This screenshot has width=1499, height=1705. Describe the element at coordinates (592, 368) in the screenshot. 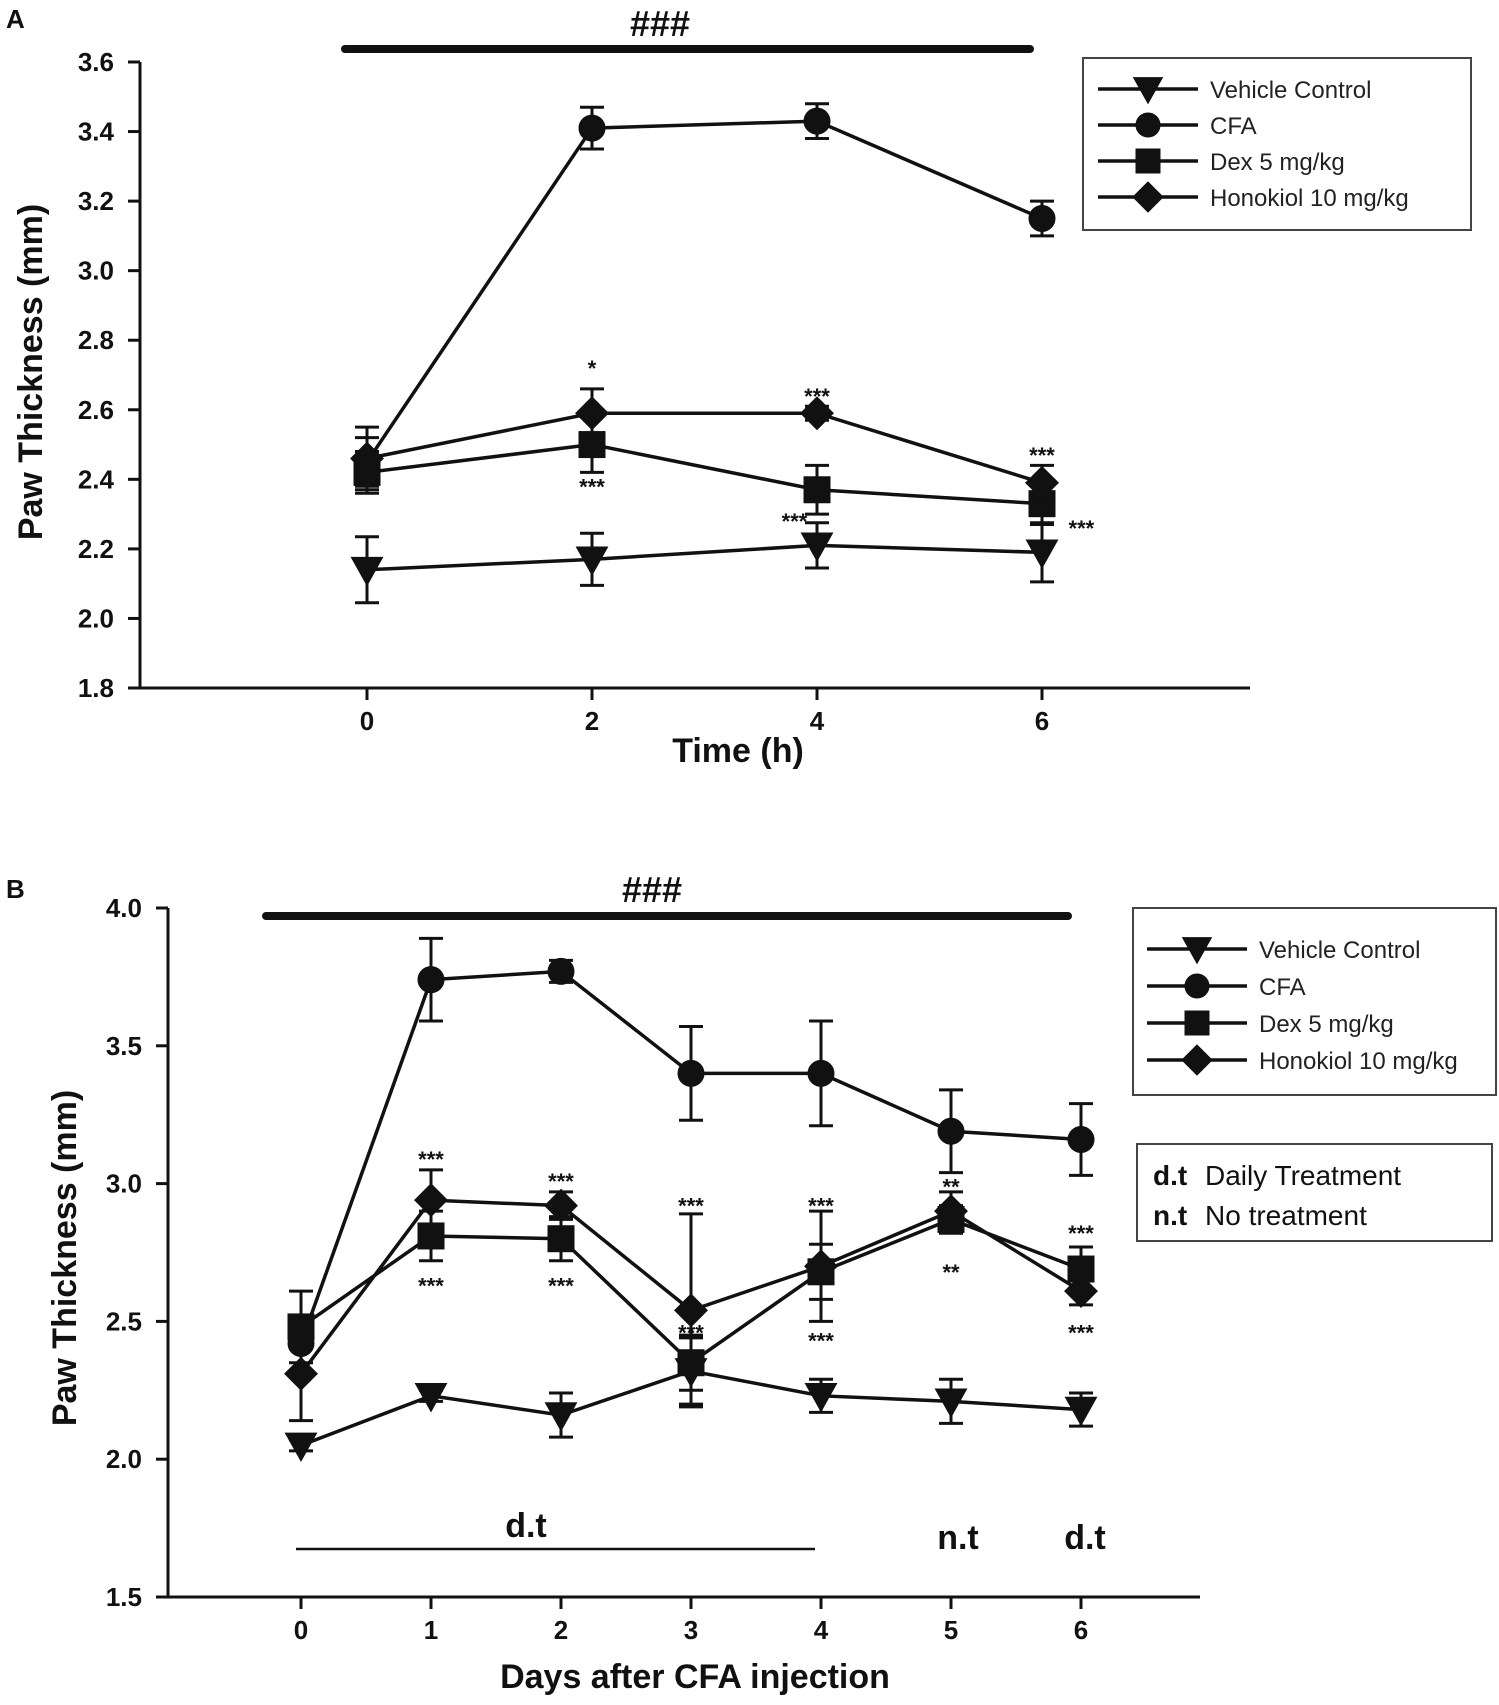

I see `significance-stars: *` at that location.